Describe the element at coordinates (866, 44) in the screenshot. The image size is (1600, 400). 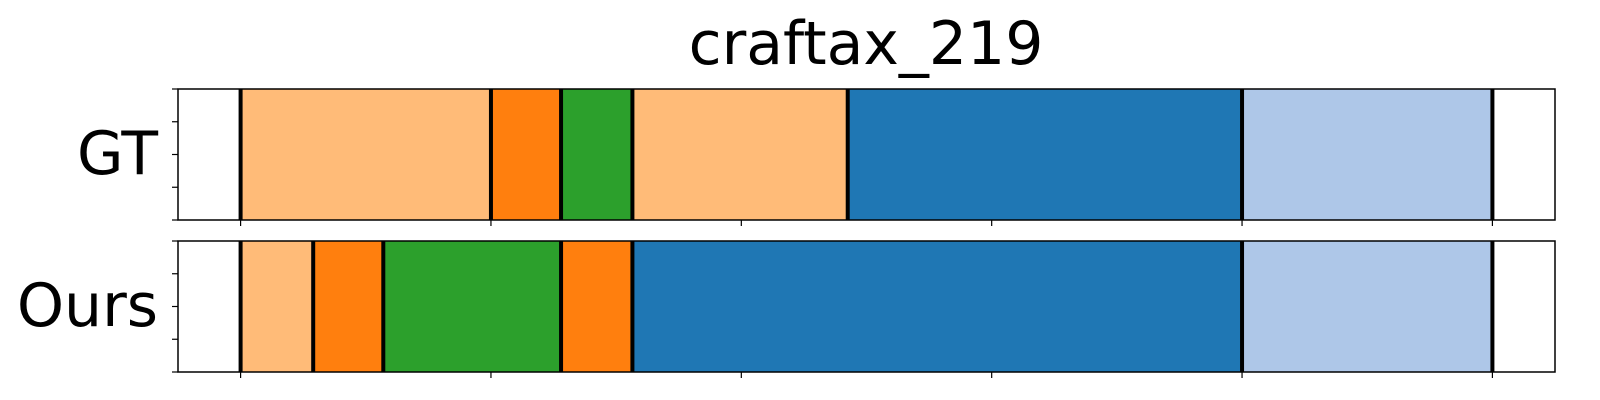
I see `chart-title: craftax_219` at that location.